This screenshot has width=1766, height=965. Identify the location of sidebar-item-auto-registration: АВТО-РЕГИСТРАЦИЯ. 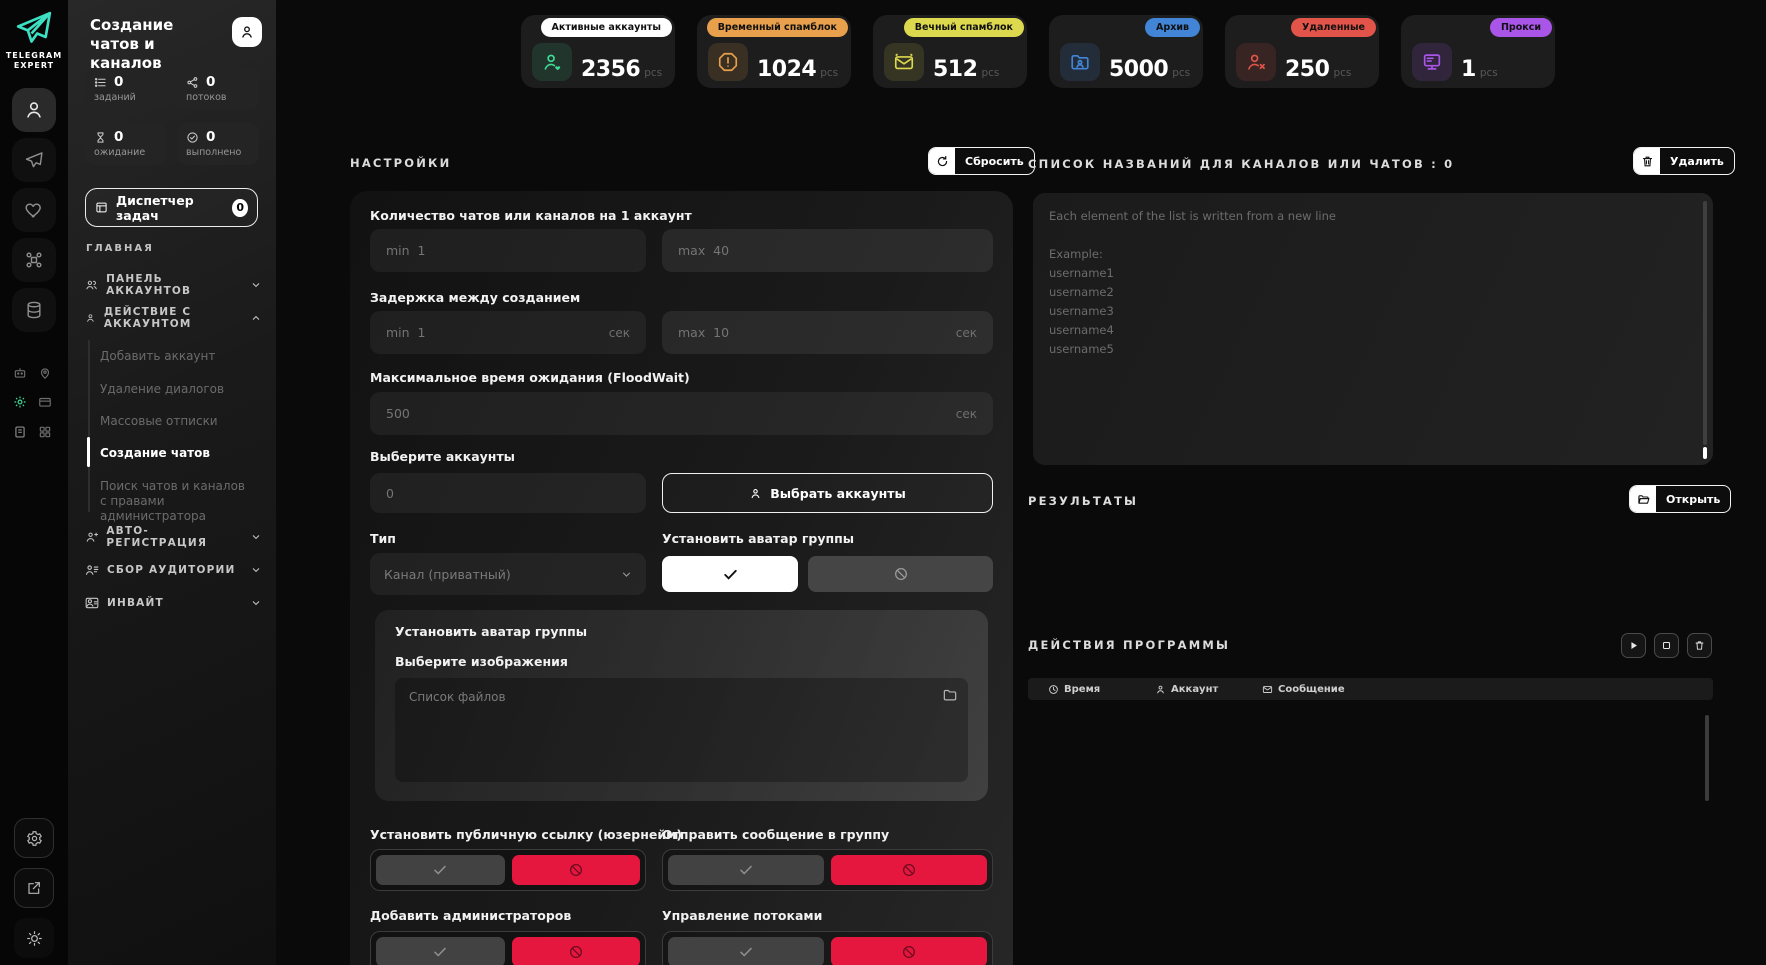
(173, 537).